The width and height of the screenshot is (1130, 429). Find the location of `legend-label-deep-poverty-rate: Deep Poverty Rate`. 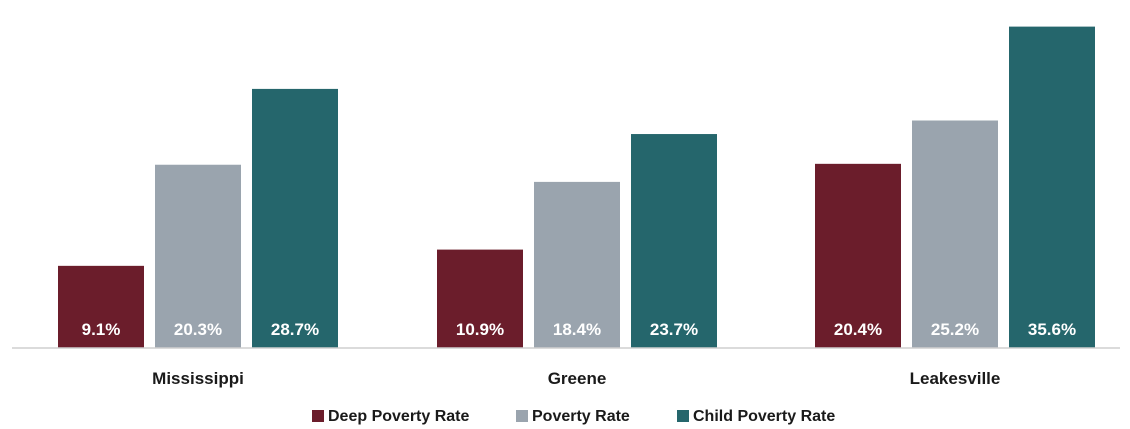

legend-label-deep-poverty-rate: Deep Poverty Rate is located at coordinates (398, 416).